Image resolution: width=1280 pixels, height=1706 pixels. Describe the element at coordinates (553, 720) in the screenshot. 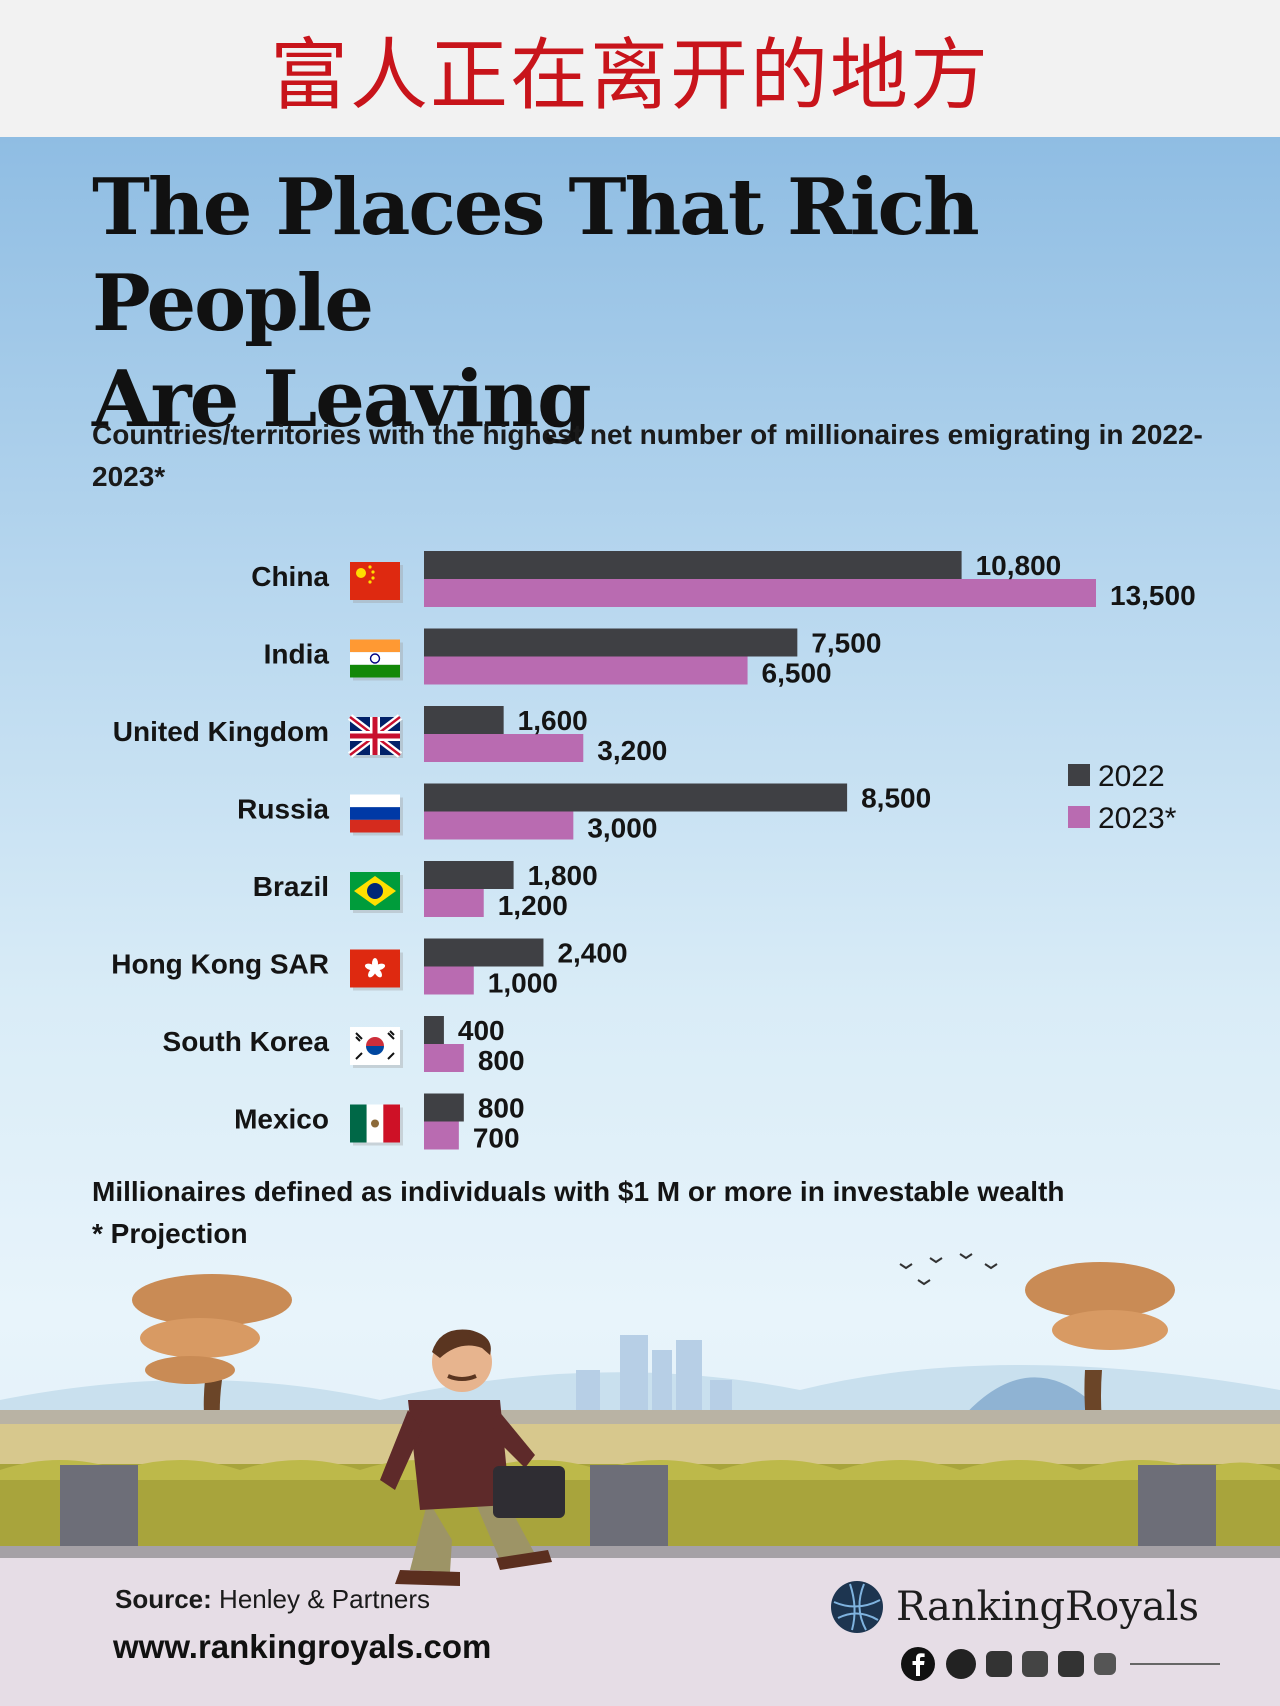

I see `data-label-2022: 1,600` at that location.